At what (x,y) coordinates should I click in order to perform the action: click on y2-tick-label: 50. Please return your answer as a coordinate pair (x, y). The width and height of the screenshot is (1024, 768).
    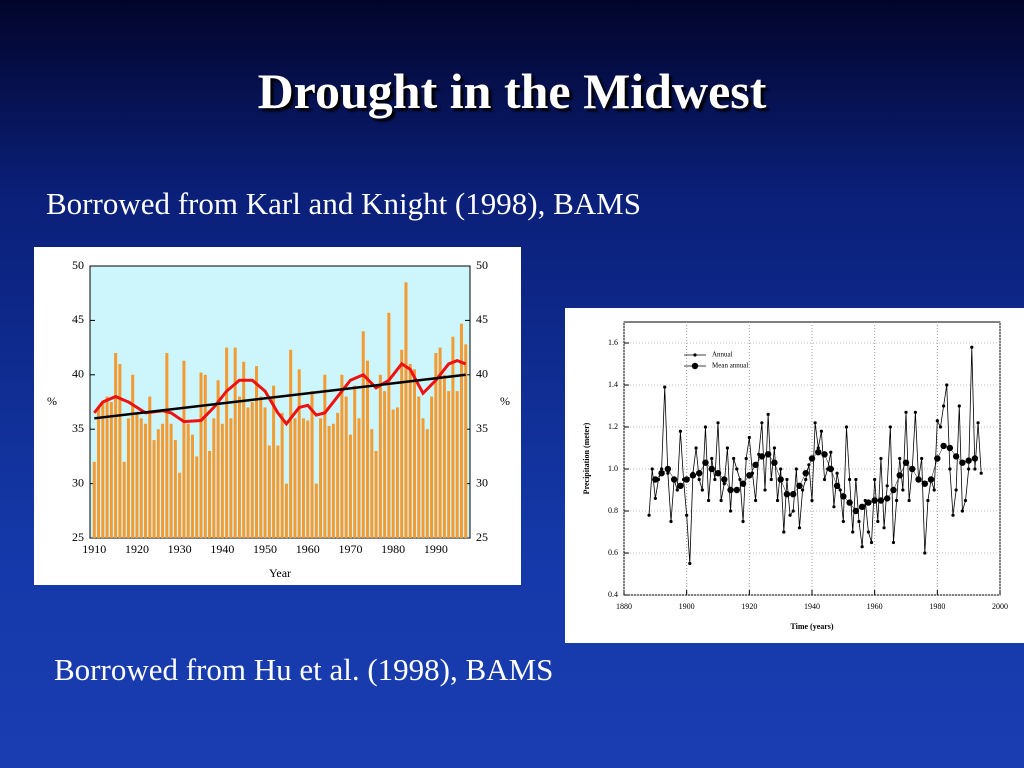
    Looking at the image, I should click on (482, 265).